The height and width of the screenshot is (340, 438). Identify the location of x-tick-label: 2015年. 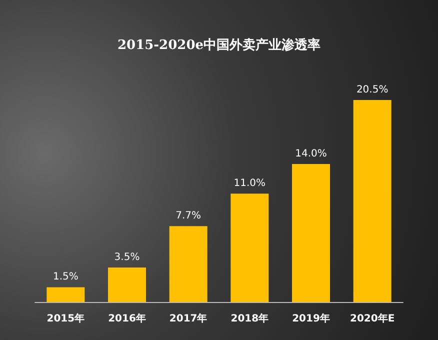
(65, 318).